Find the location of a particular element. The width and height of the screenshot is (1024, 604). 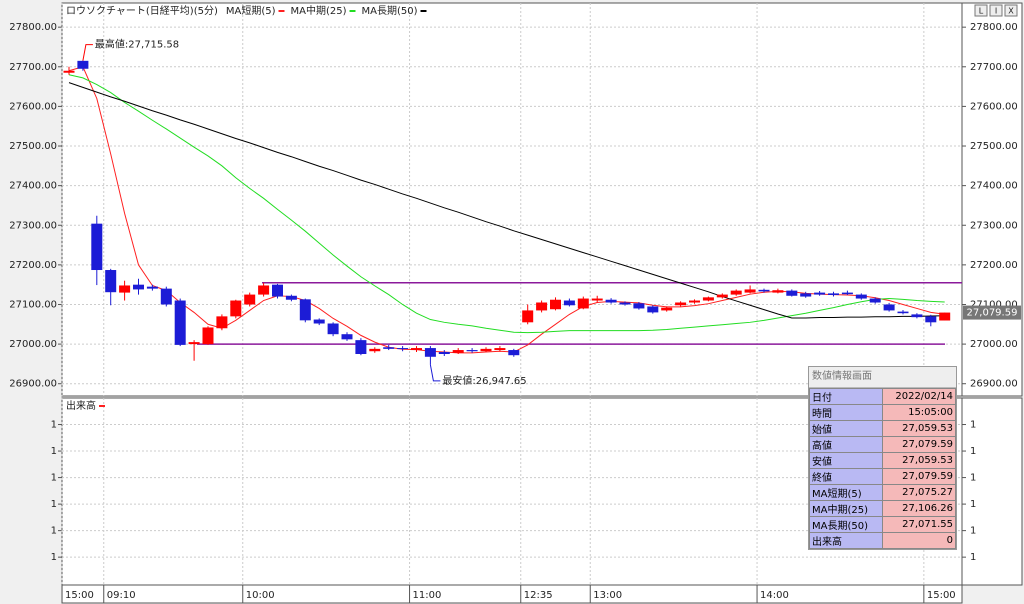

info-row: MA長期(50) 27,071.55 is located at coordinates (882, 524).